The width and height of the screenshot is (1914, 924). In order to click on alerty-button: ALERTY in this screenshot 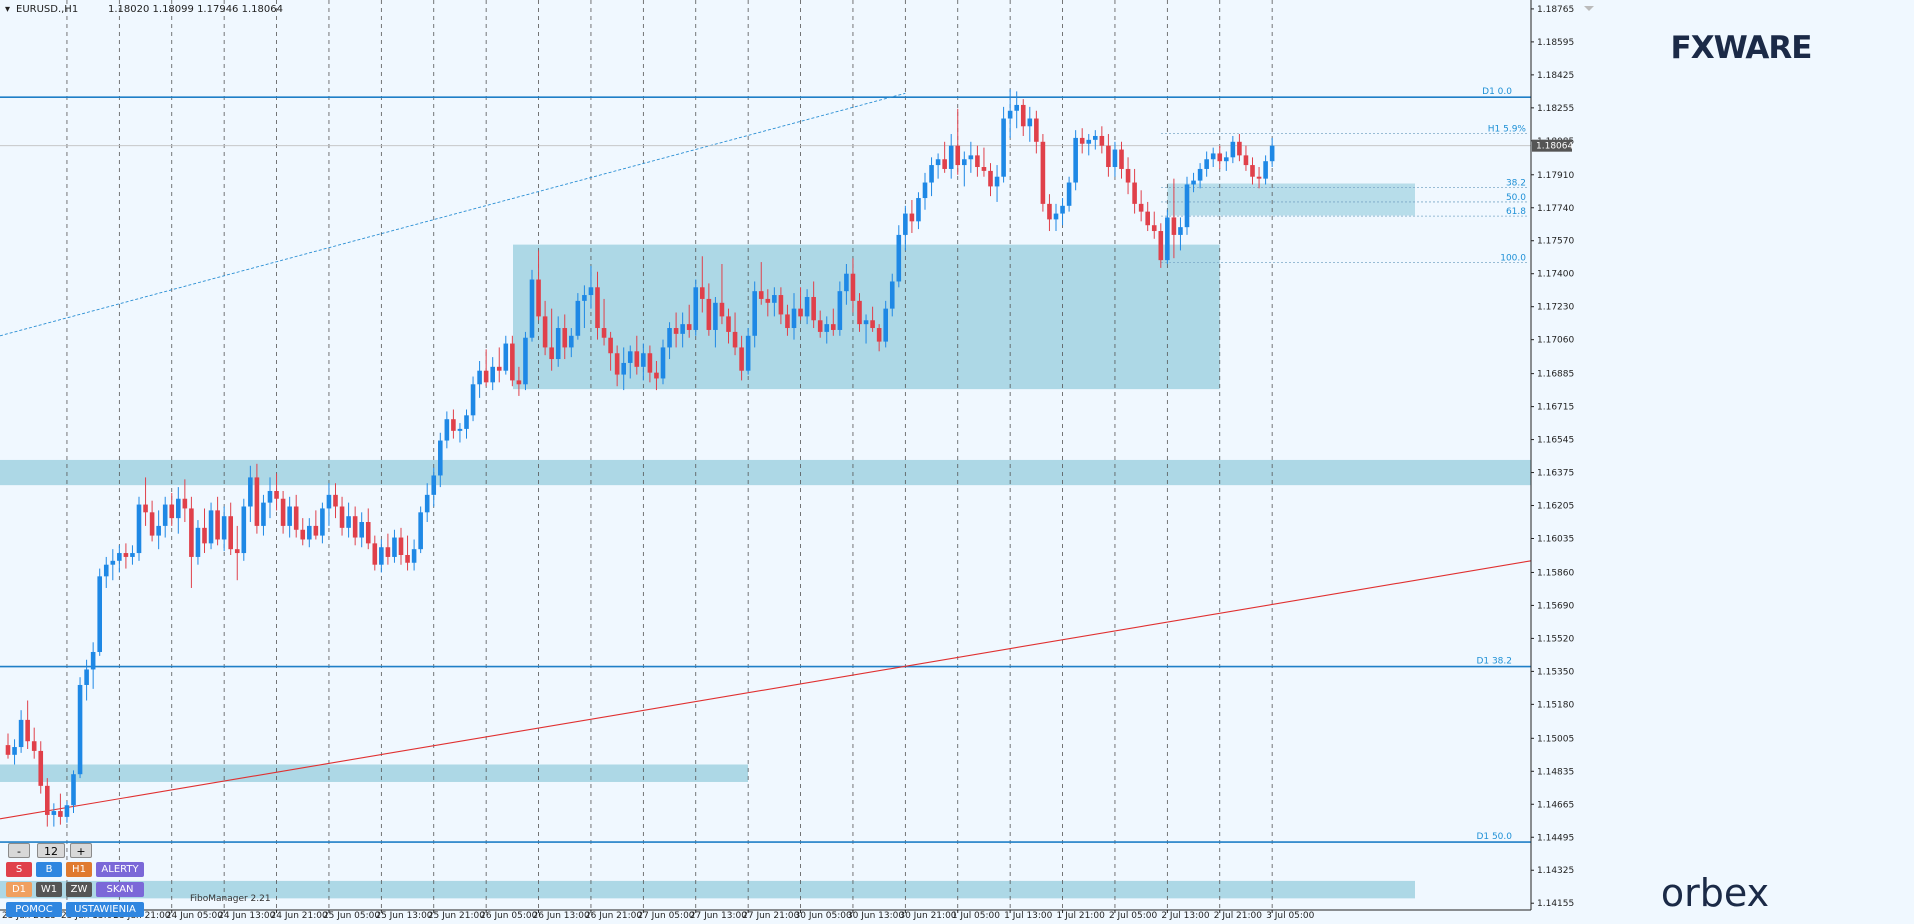, I will do `click(120, 869)`.